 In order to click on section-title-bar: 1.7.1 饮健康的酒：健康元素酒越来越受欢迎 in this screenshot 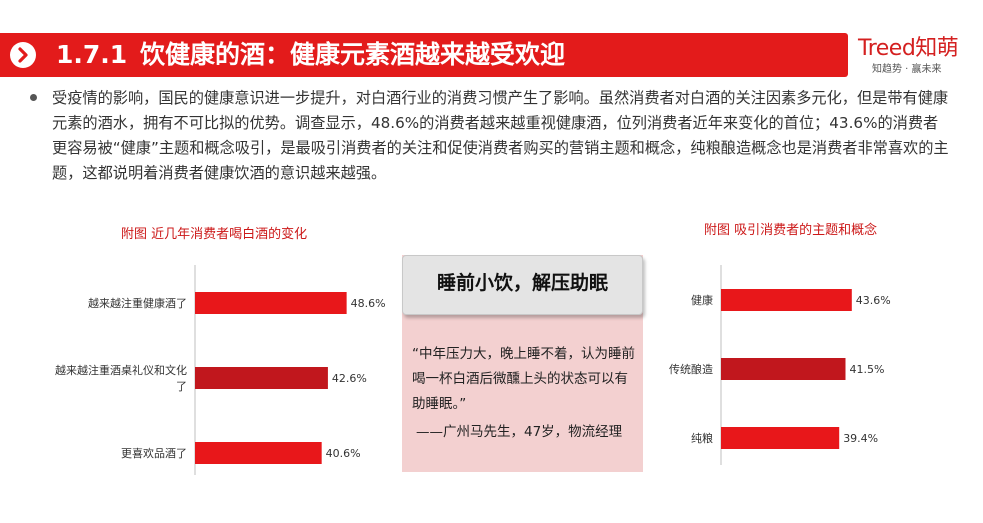, I will do `click(424, 55)`.